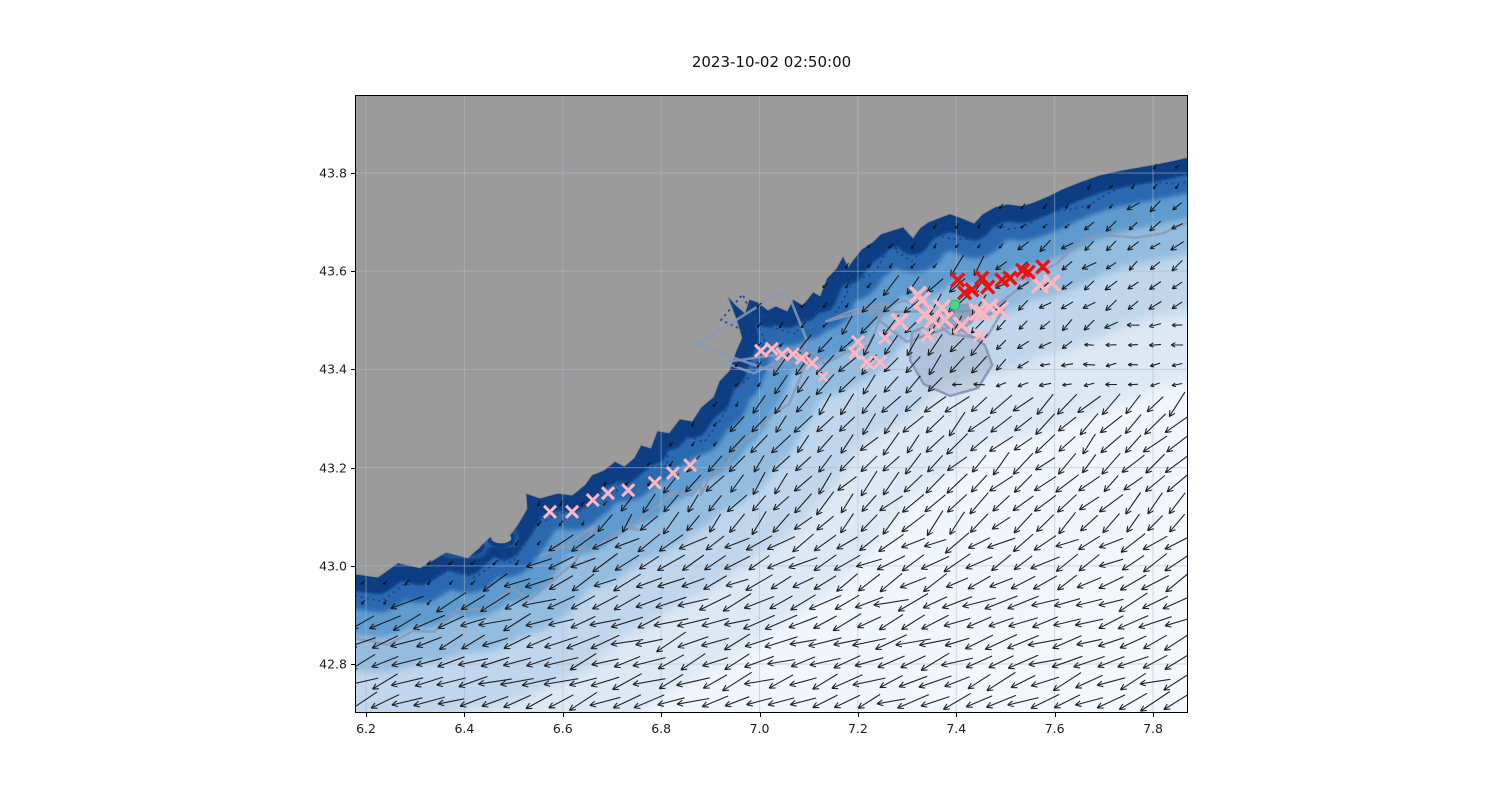 This screenshot has height=800, width=1500. Describe the element at coordinates (562, 728) in the screenshot. I see `x-tick-label: 6.6` at that location.